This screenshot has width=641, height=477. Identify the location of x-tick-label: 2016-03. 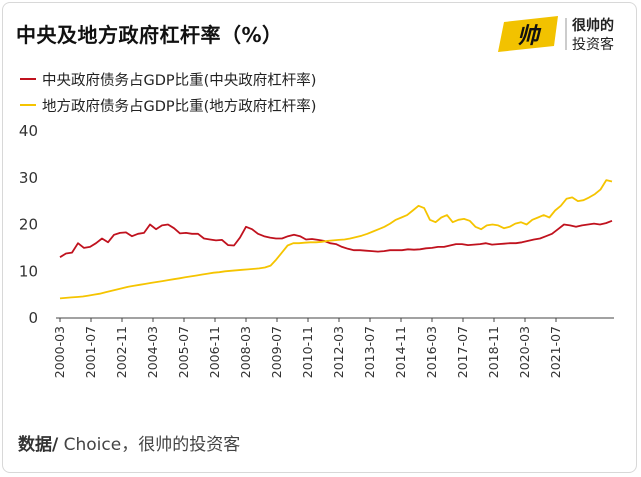
(431, 352).